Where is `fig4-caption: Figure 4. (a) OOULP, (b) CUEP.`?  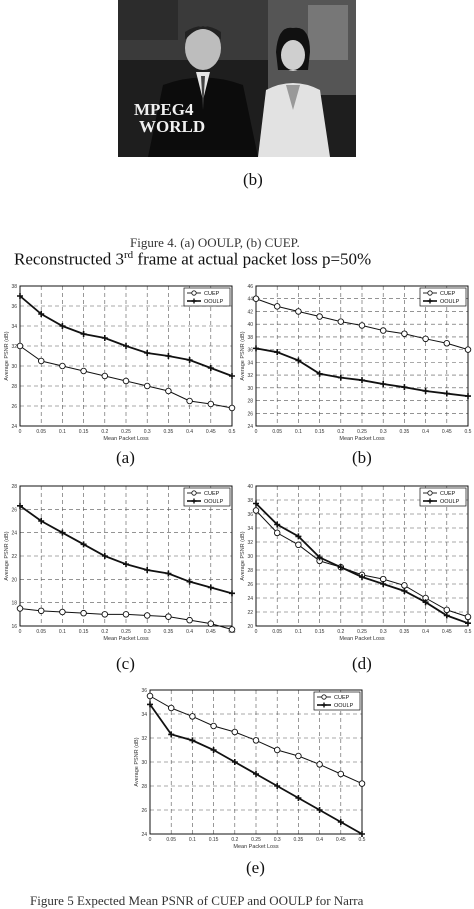
fig4-caption: Figure 4. (a) OOULP, (b) CUEP. is located at coordinates (215, 242).